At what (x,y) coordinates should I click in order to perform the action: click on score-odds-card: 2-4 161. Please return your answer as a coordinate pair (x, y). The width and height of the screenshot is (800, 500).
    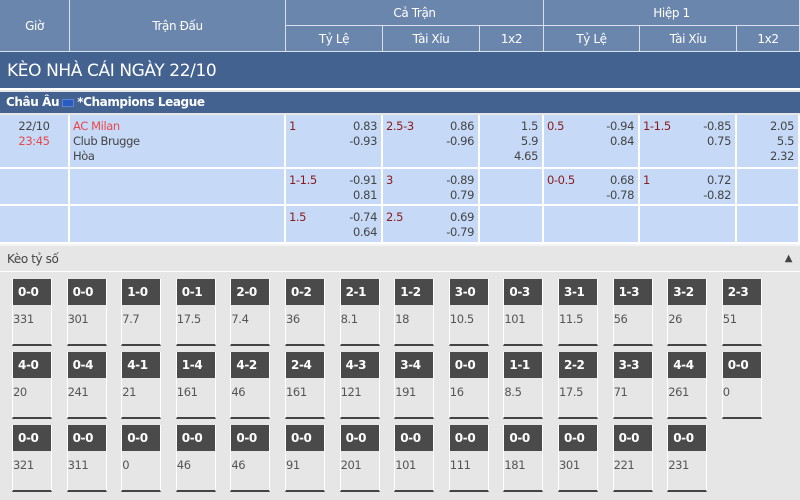
    Looking at the image, I should click on (305, 385).